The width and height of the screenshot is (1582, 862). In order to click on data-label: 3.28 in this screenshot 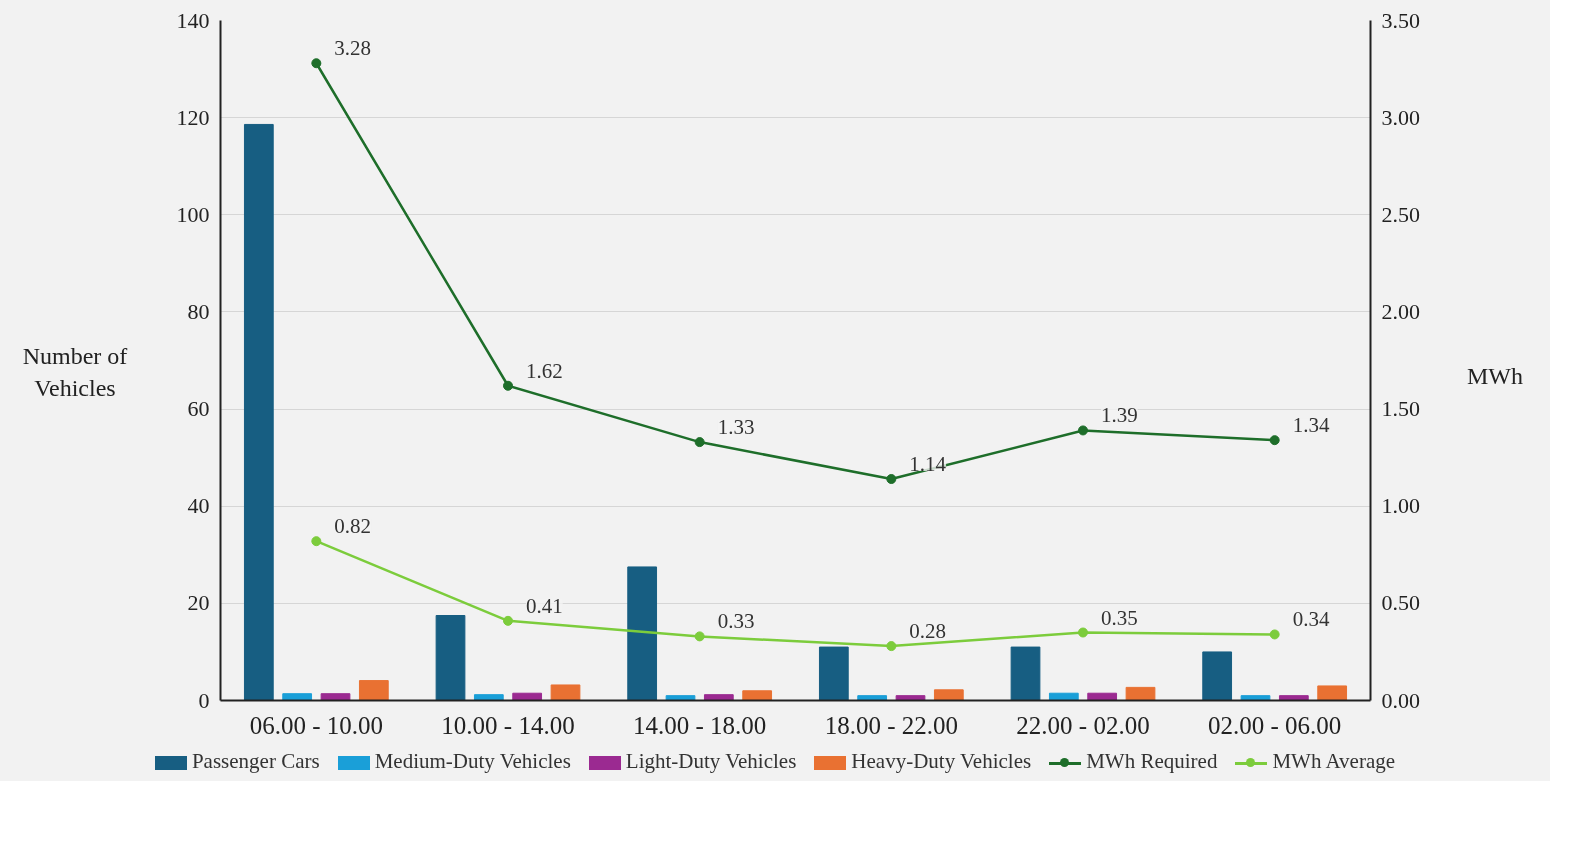, I will do `click(353, 48)`.